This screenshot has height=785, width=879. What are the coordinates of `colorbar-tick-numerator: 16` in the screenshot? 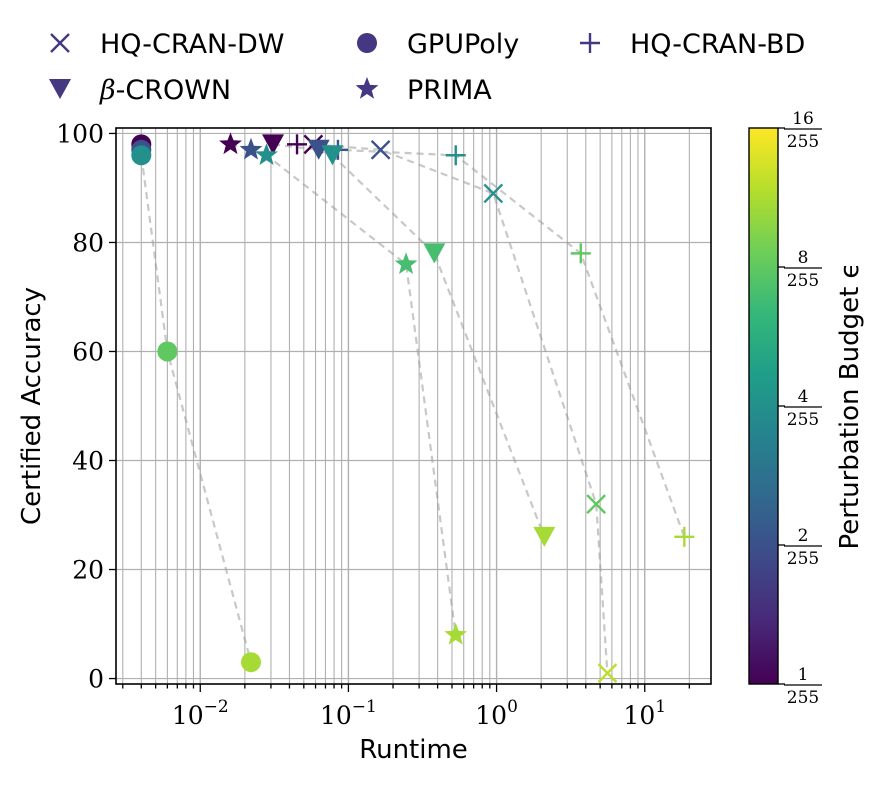 It's located at (803, 119).